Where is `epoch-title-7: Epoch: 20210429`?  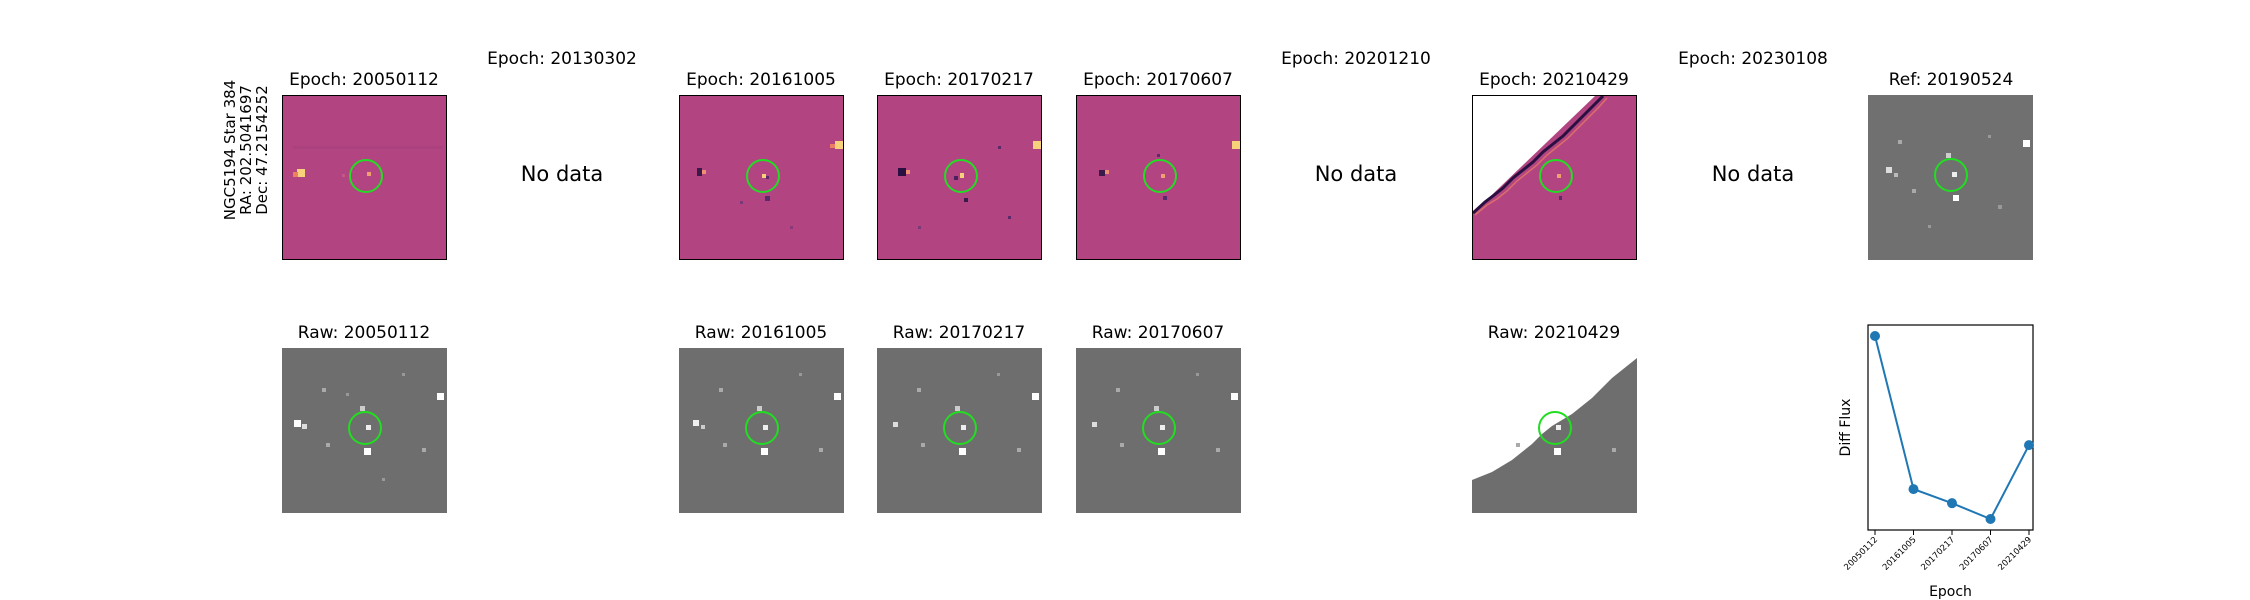 epoch-title-7: Epoch: 20210429 is located at coordinates (1554, 80).